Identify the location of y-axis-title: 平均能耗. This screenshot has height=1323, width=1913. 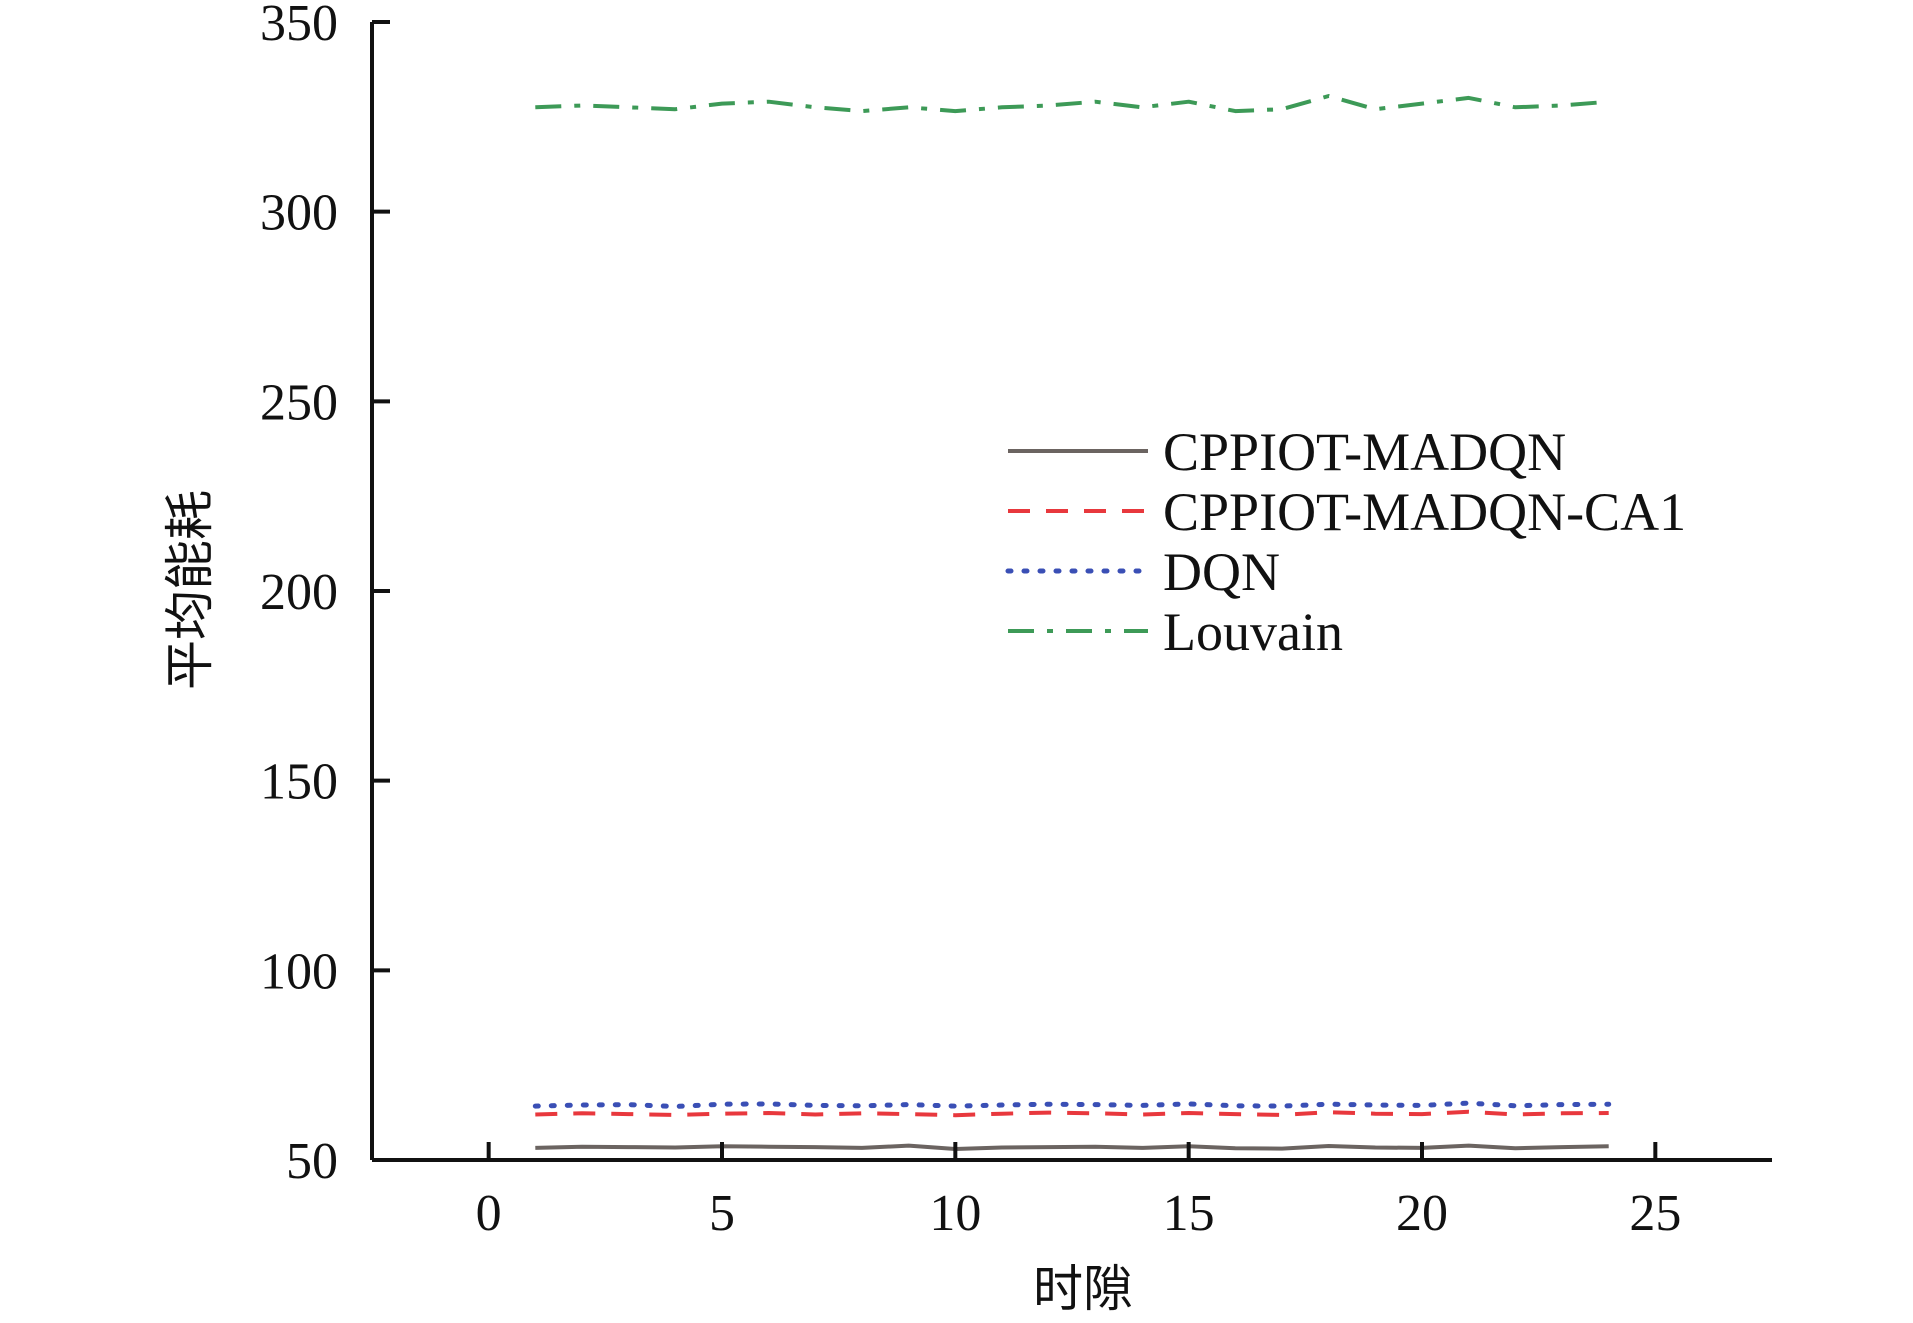
(190, 590).